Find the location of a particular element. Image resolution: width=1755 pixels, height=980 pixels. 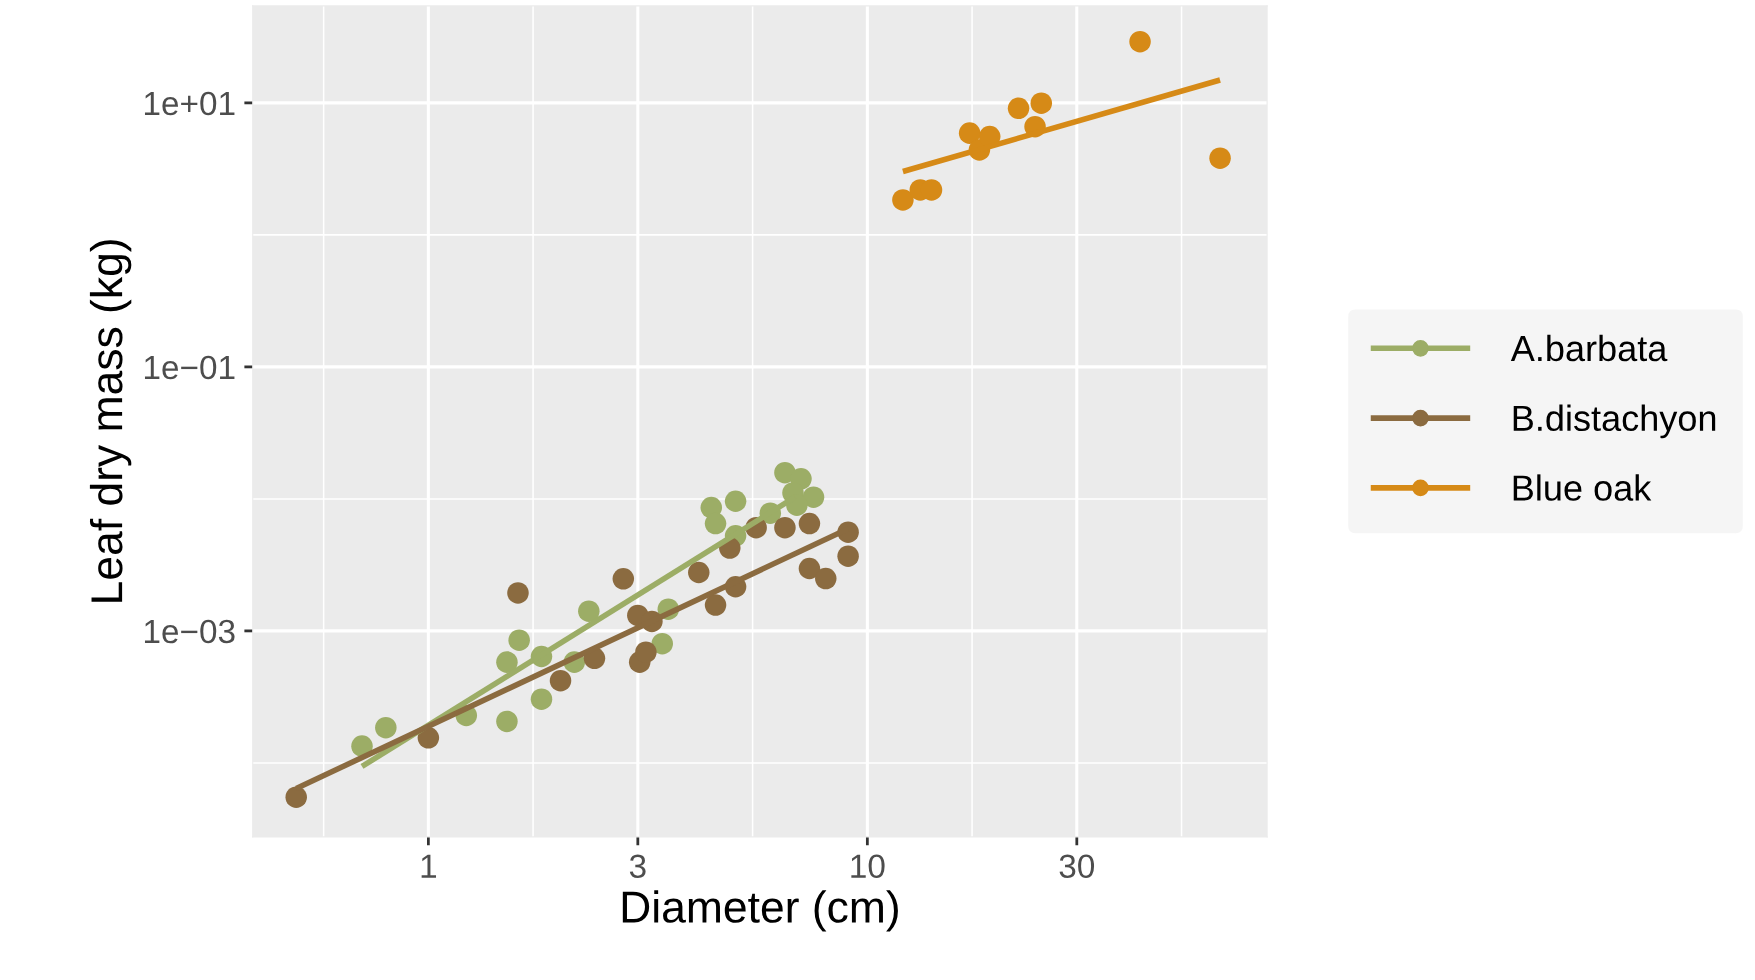

legend-label: B.distachyon is located at coordinates (1614, 421).